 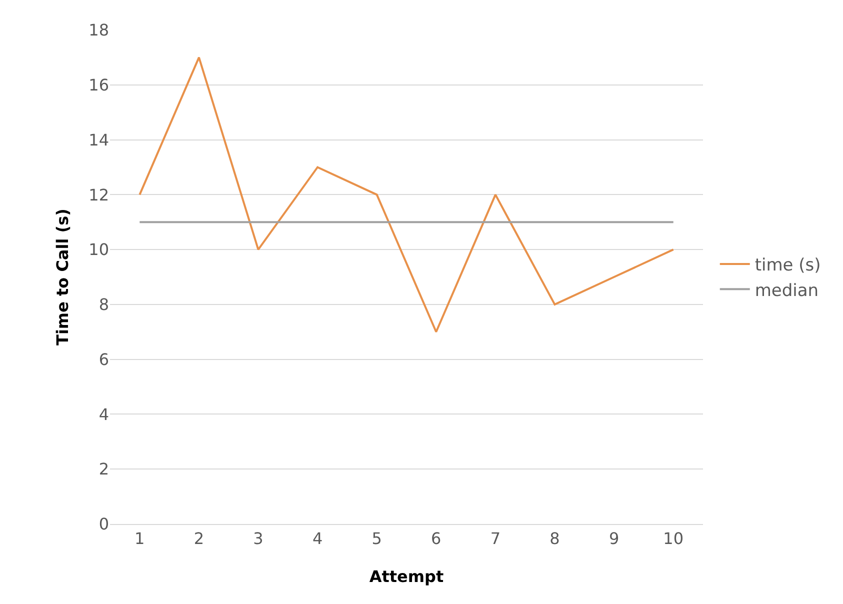 I want to click on x-axis-title: Attempt, so click(x=406, y=576).